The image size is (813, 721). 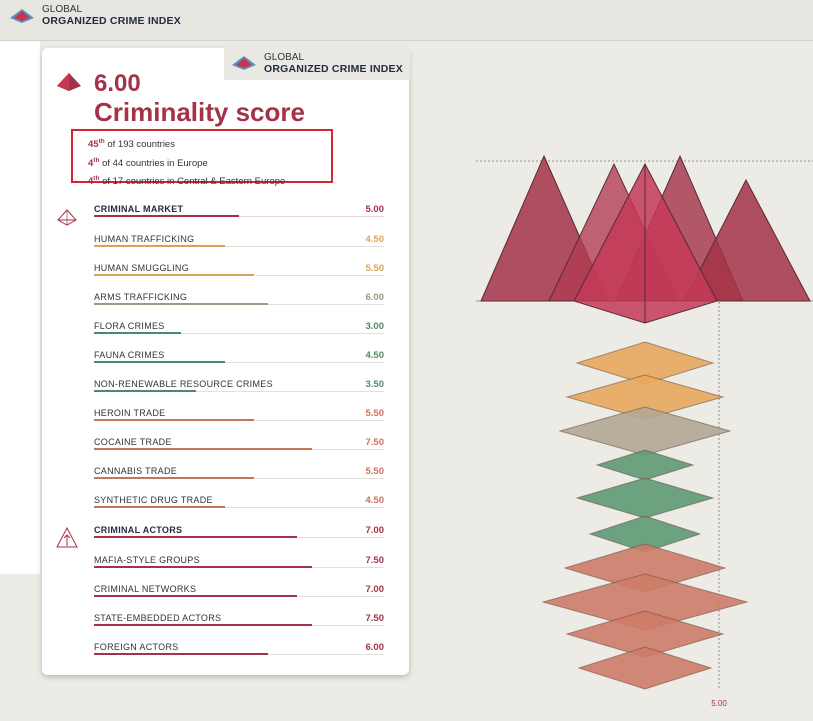 What do you see at coordinates (719, 703) in the screenshot?
I see `score-axis-label: 5.00` at bounding box center [719, 703].